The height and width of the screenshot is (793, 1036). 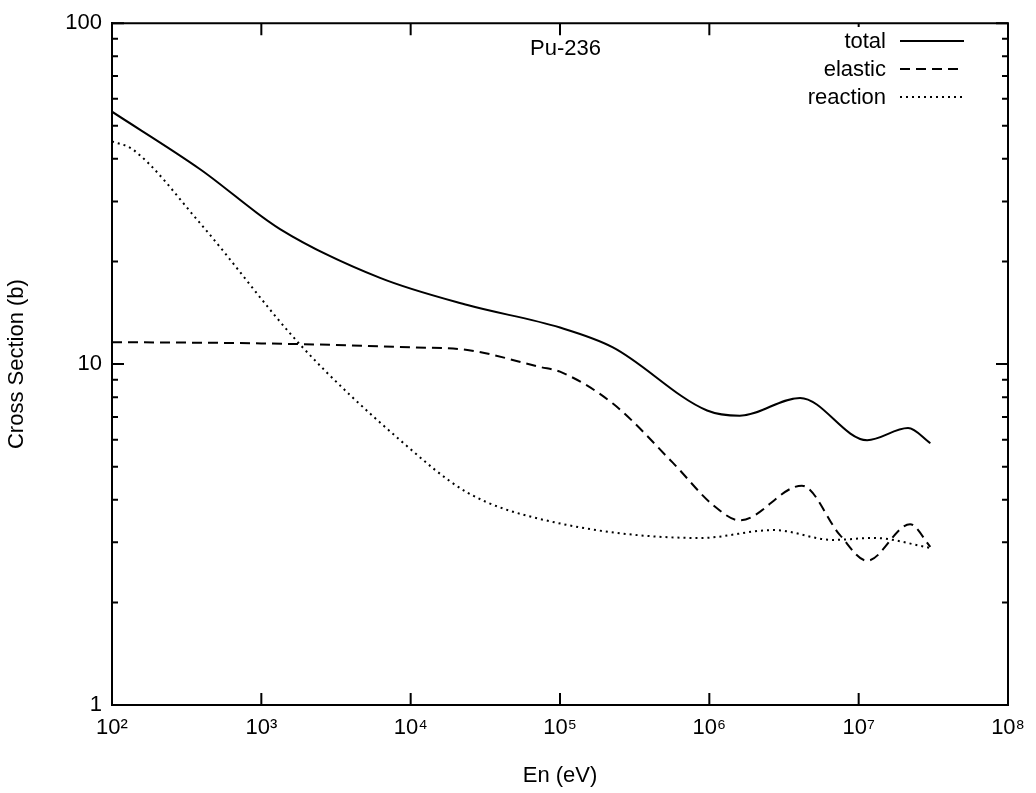 What do you see at coordinates (865, 41) in the screenshot?
I see `legend-label: total` at bounding box center [865, 41].